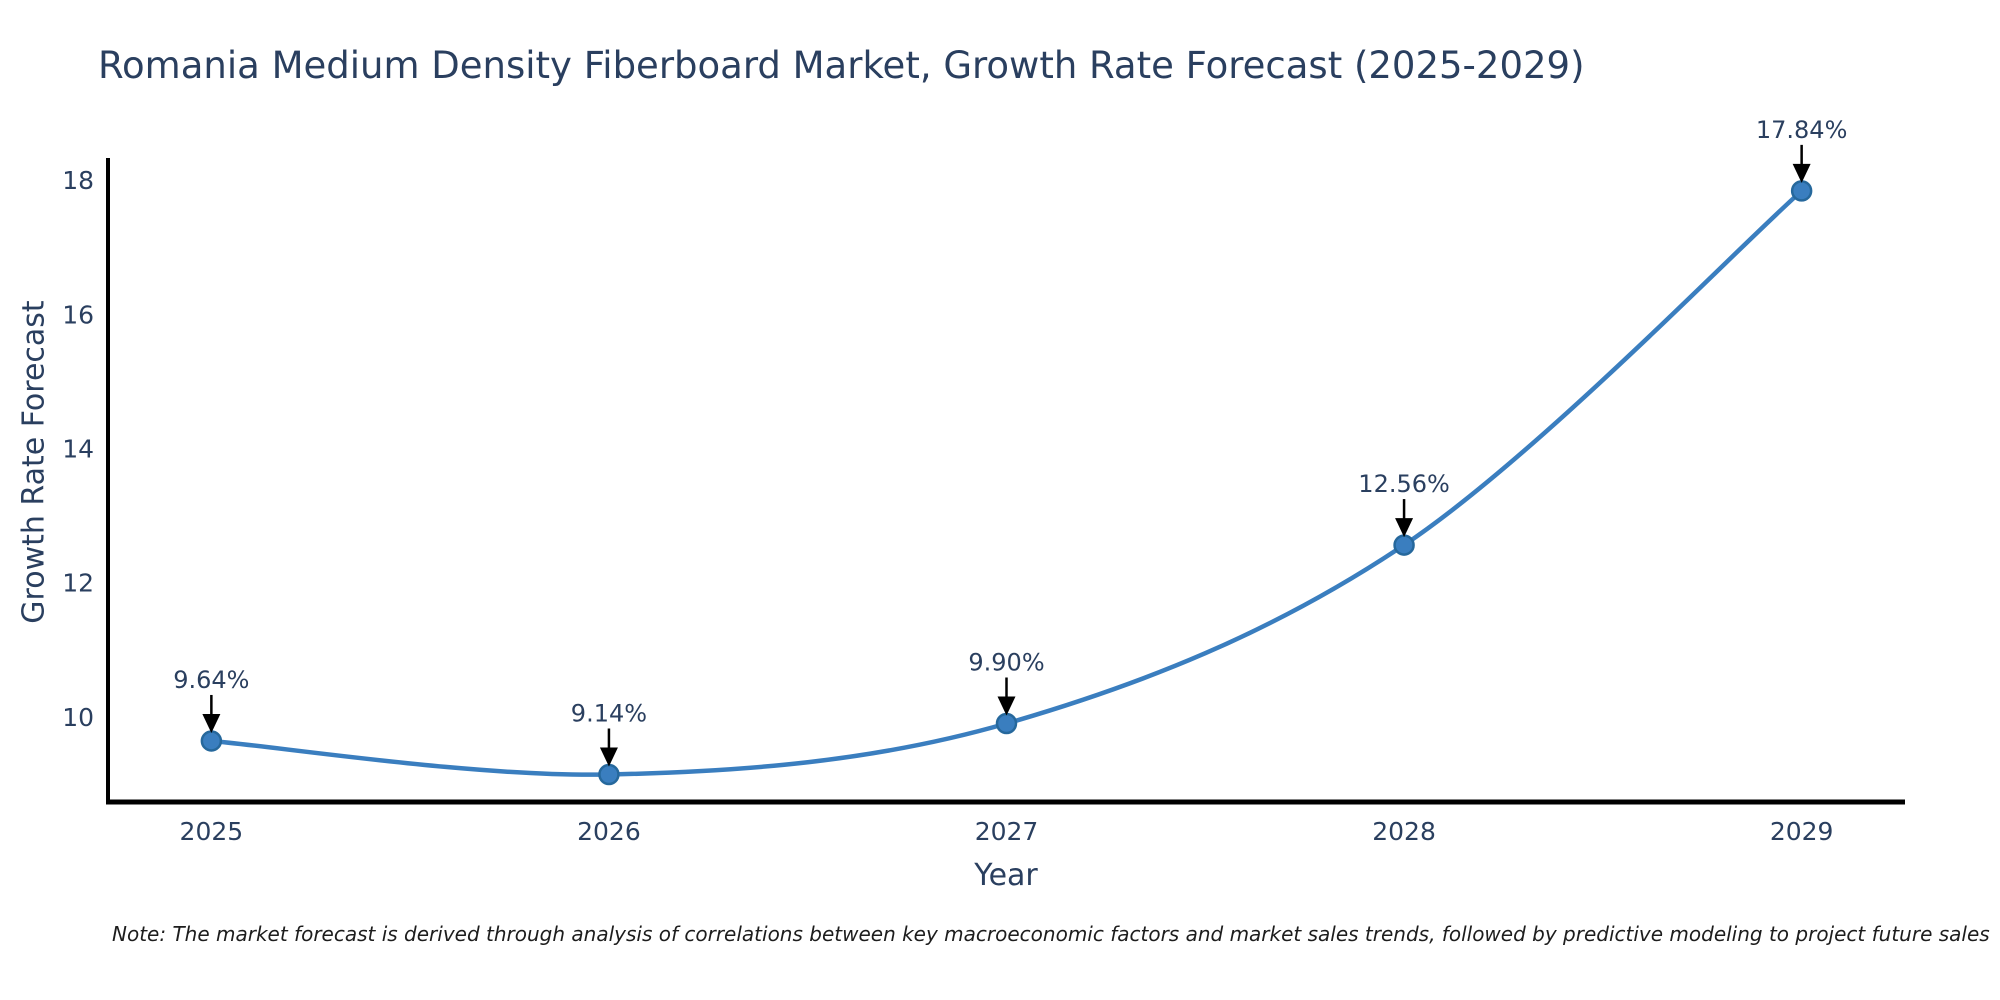 Image resolution: width=2000 pixels, height=1000 pixels. What do you see at coordinates (78, 583) in the screenshot?
I see `y-tick-label: 12` at bounding box center [78, 583].